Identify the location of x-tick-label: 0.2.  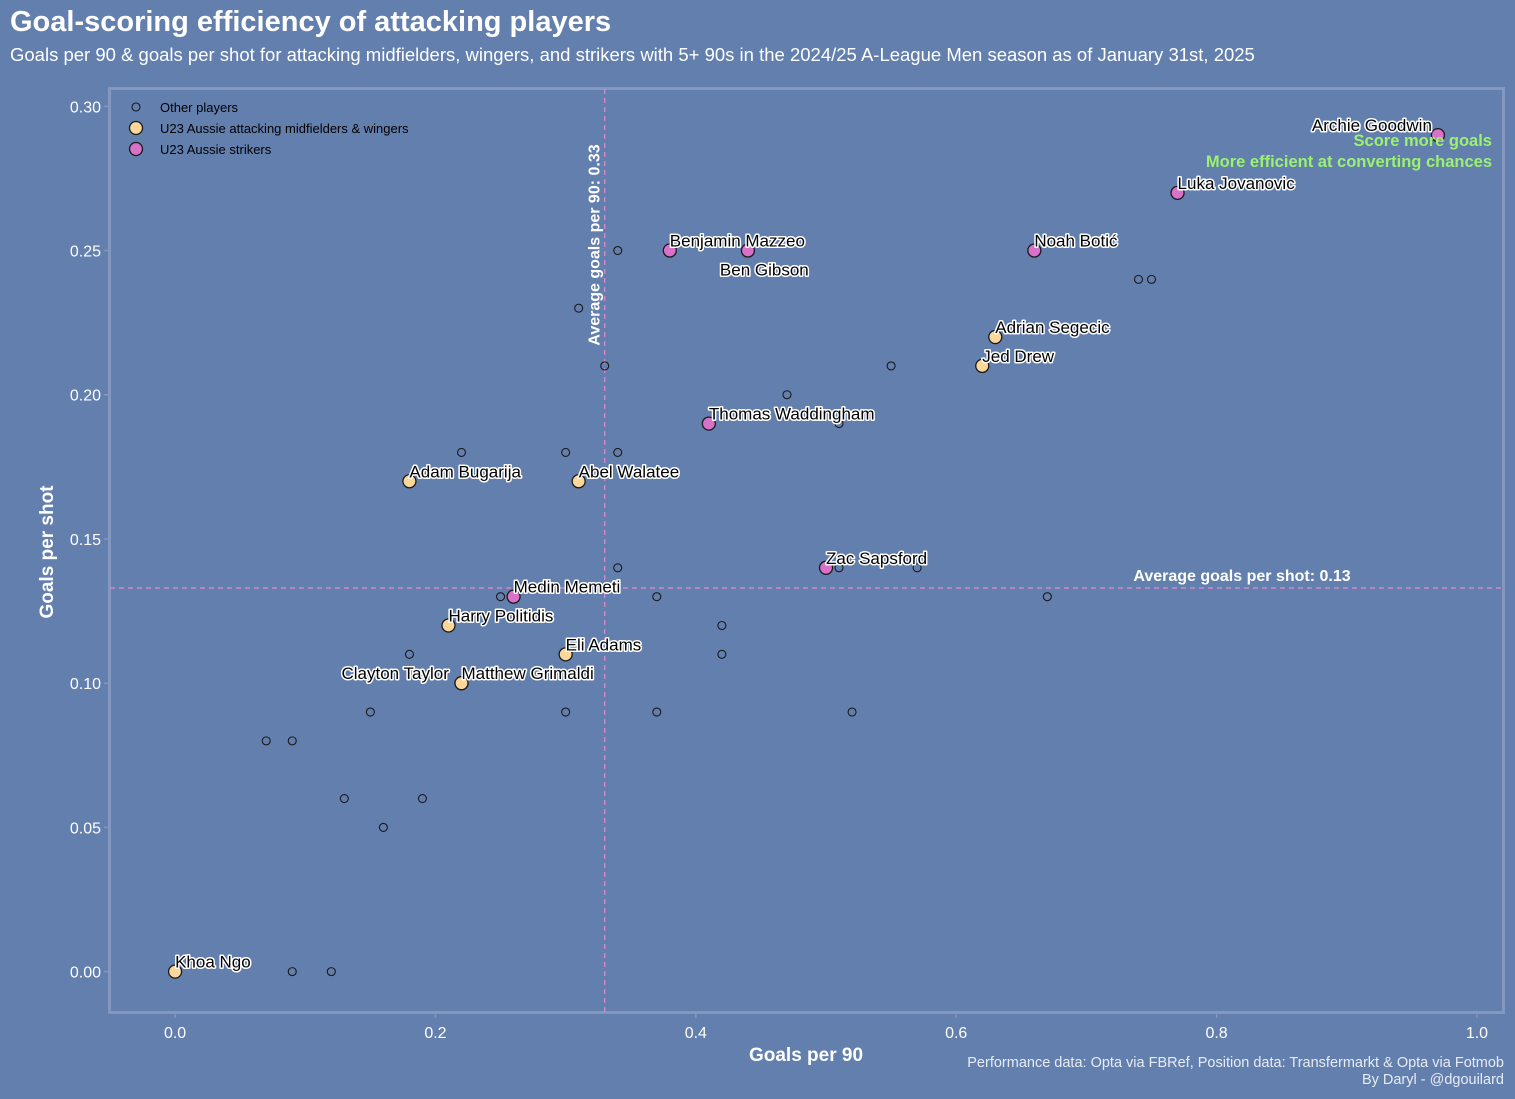
(435, 1033).